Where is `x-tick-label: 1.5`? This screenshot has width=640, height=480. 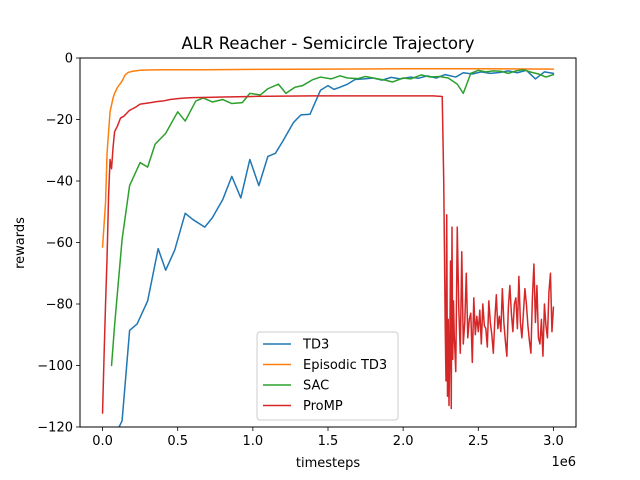
x-tick-label: 1.5 is located at coordinates (328, 441).